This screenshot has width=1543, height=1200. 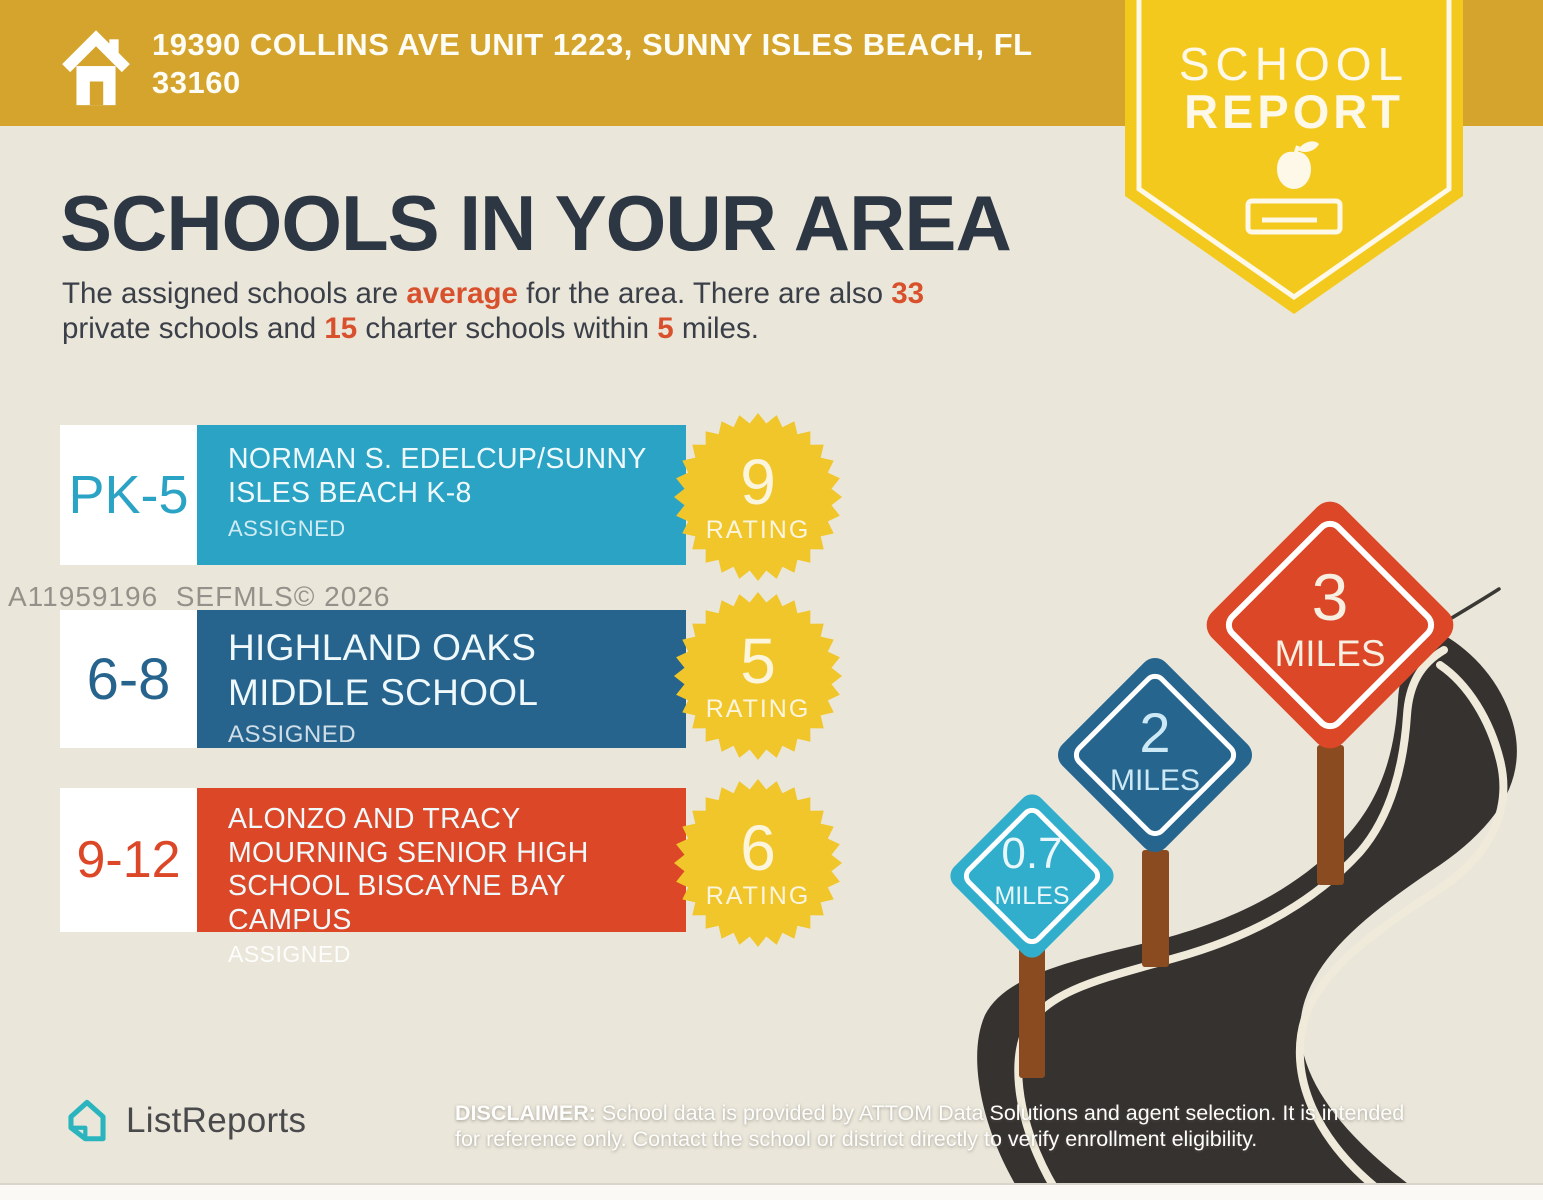 I want to click on grade-range: 6-8, so click(x=128, y=679).